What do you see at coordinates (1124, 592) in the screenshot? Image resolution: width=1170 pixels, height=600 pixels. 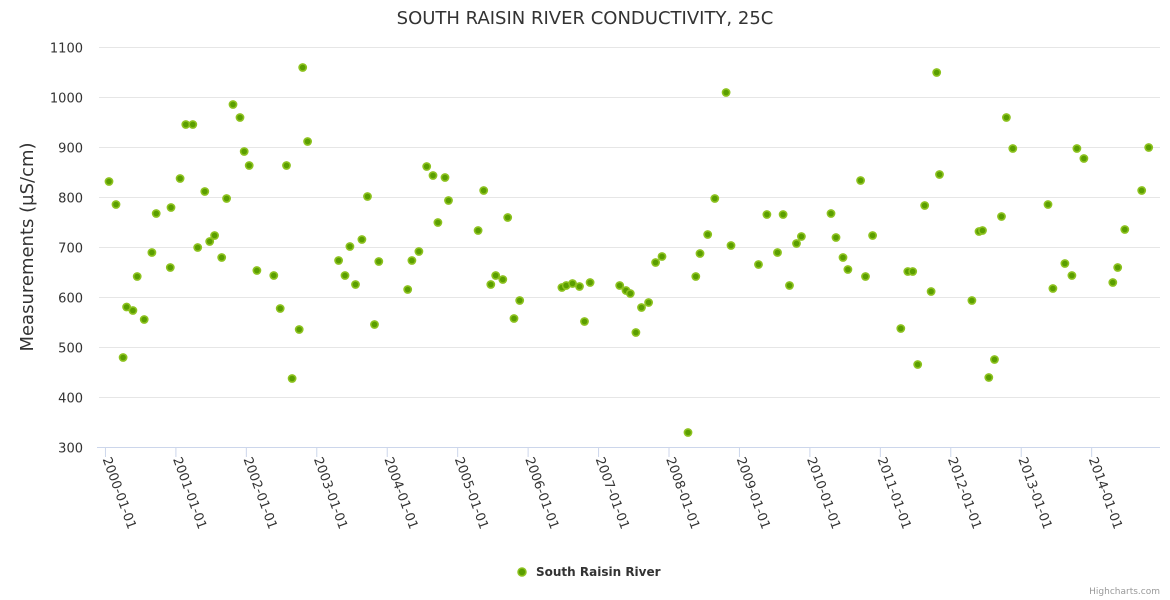 I see `credits-link: Highcharts.com` at bounding box center [1124, 592].